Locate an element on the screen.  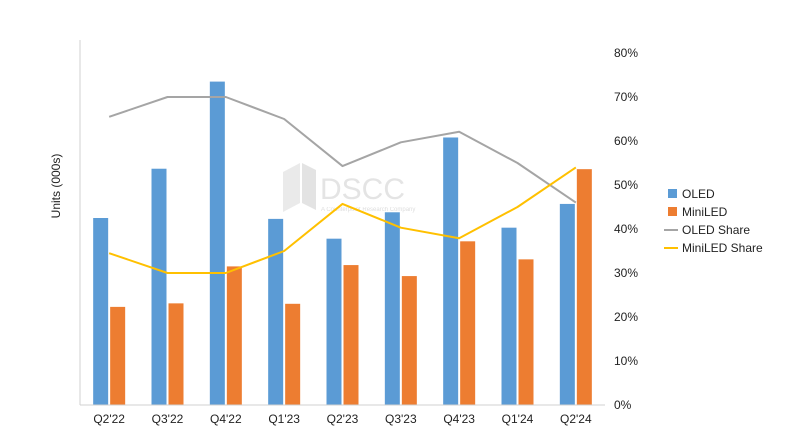
legend-swatch-miniled is located at coordinates (672, 211).